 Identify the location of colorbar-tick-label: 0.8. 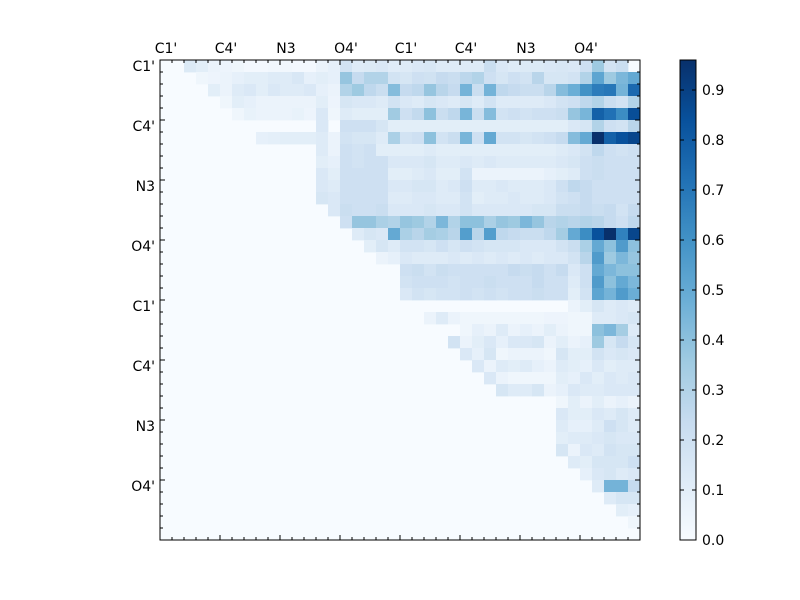
(713, 141).